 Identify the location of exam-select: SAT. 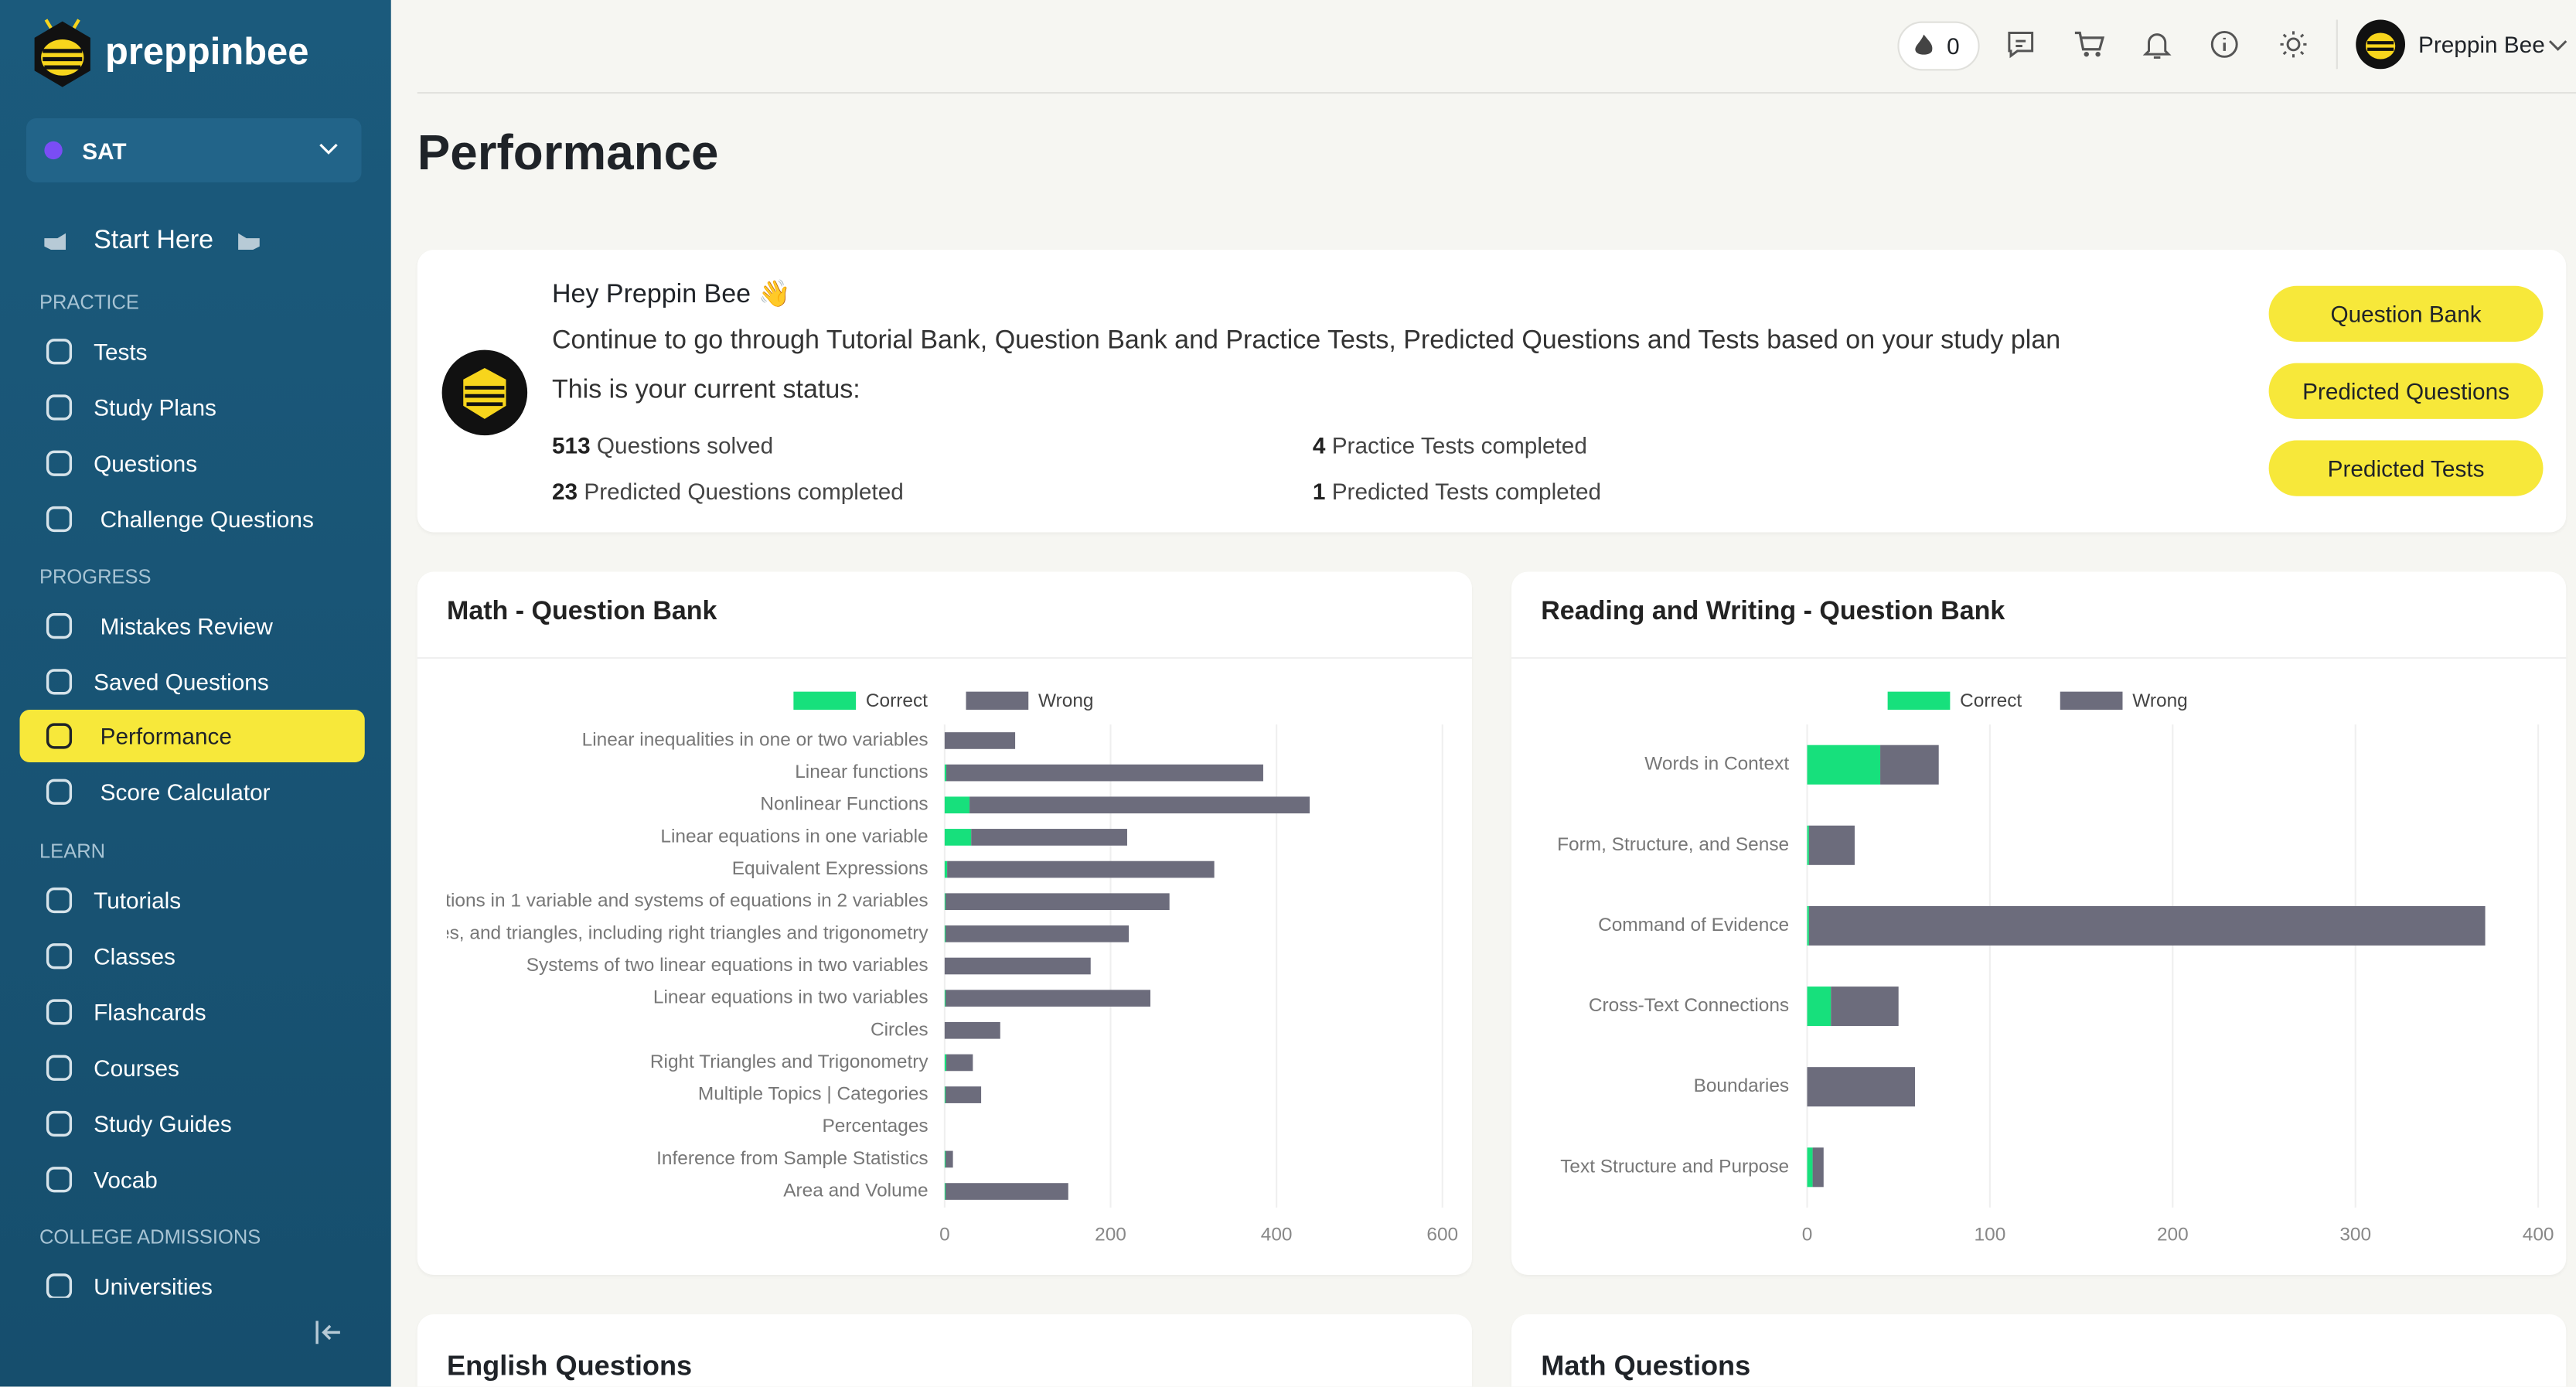
(194, 150).